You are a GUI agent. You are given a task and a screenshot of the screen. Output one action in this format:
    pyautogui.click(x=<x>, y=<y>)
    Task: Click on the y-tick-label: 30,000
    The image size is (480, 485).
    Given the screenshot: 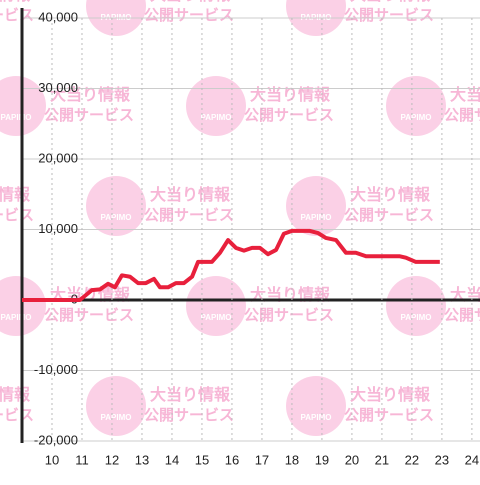 What is the action you would take?
    pyautogui.click(x=58, y=87)
    